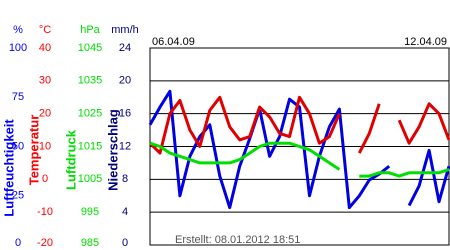 The height and width of the screenshot is (250, 450). Describe the element at coordinates (173, 42) in the screenshot. I see `x-label: 06.04.09` at that location.